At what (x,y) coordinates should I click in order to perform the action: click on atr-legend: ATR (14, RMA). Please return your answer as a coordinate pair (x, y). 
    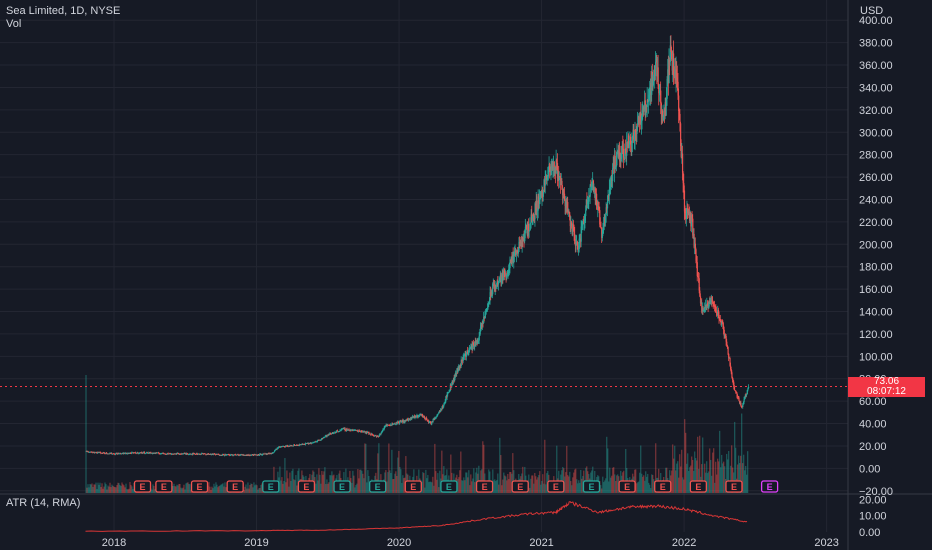
    Looking at the image, I should click on (43, 503).